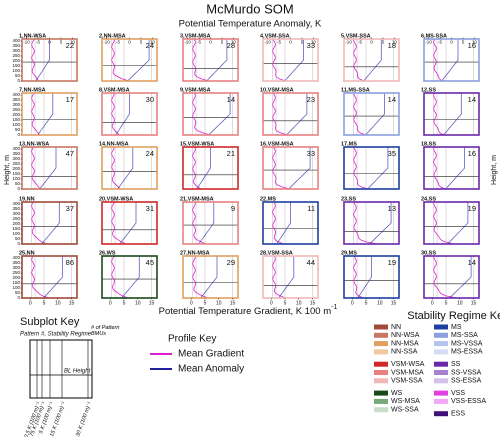  I want to click on subplot-key-title: Subplot Key, so click(50, 322).